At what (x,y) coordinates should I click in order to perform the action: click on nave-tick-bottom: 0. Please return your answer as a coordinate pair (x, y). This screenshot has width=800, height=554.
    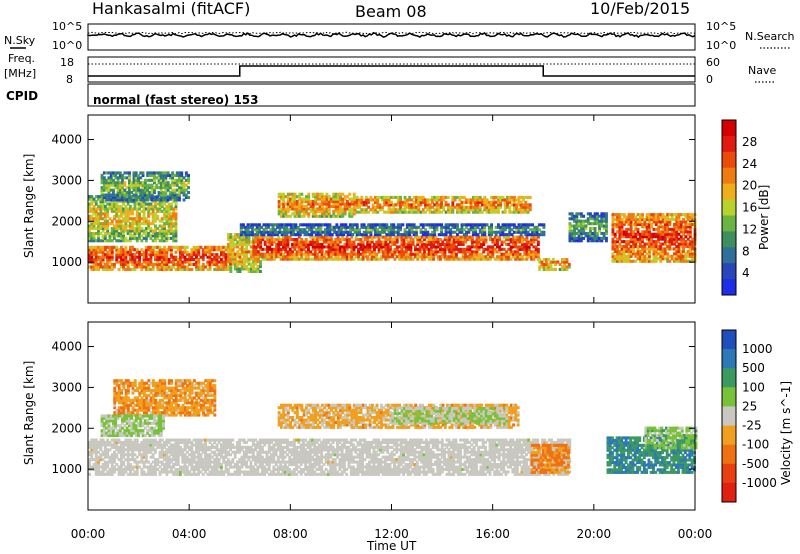
    Looking at the image, I should click on (709, 79).